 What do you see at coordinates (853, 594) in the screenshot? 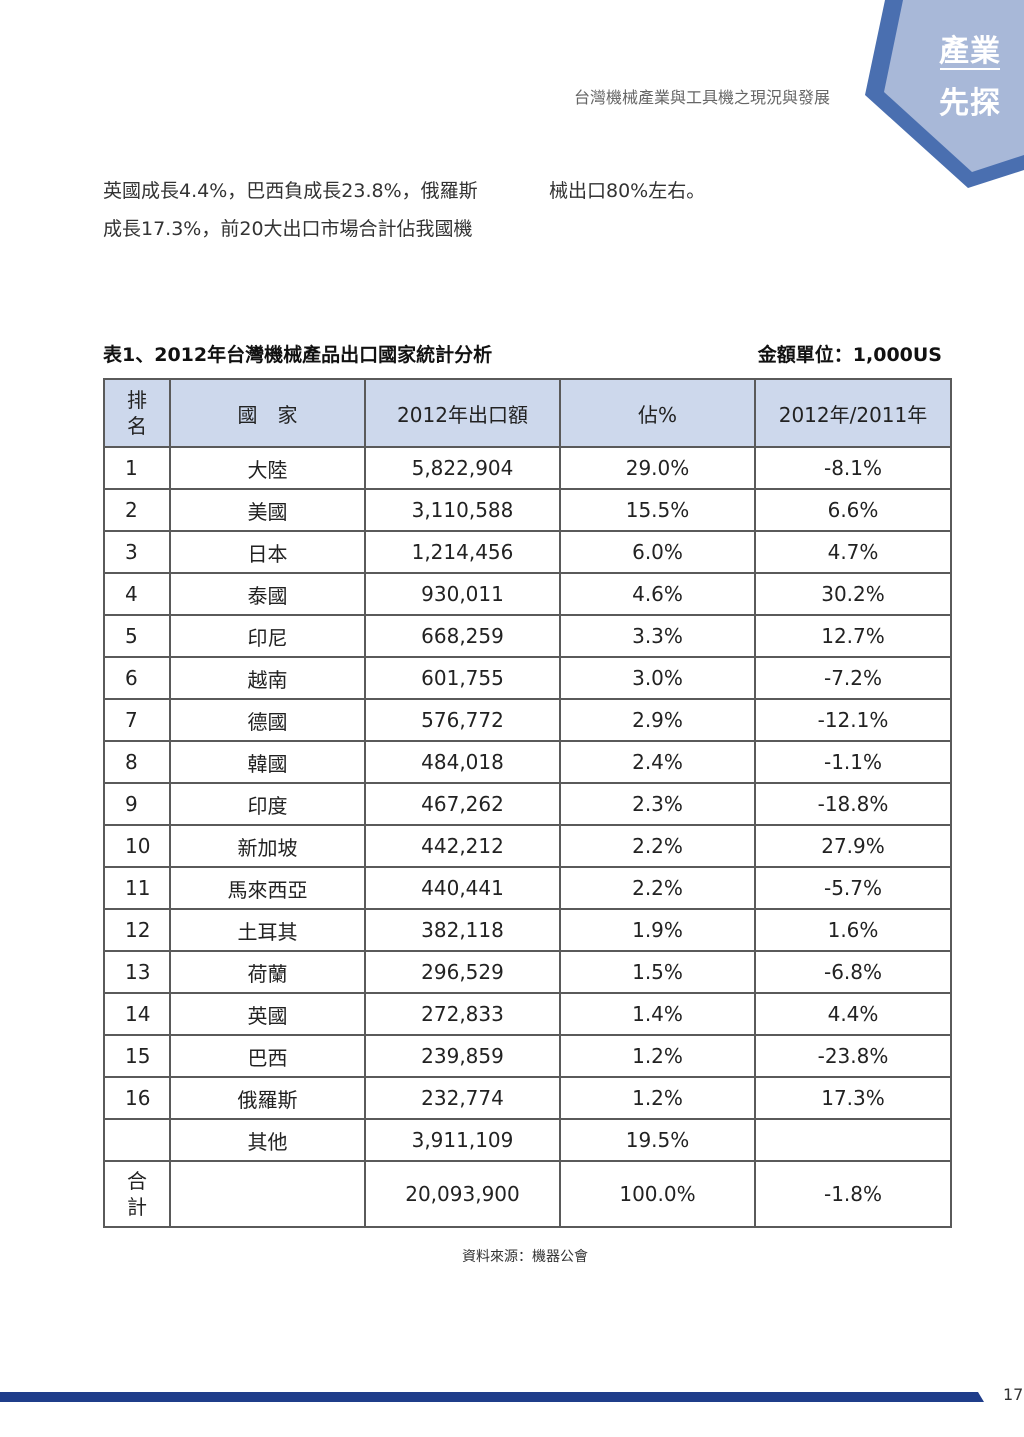
I see `cell-growth: 30.2%` at bounding box center [853, 594].